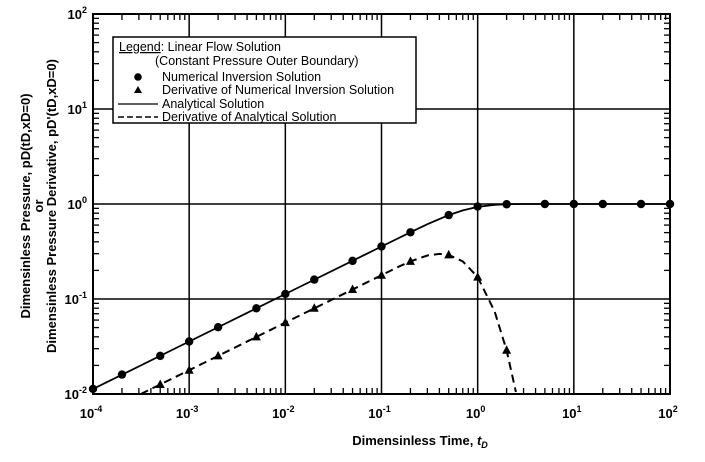 This screenshot has height=462, width=705. I want to click on x-tick-label: 10⁰, so click(475, 412).